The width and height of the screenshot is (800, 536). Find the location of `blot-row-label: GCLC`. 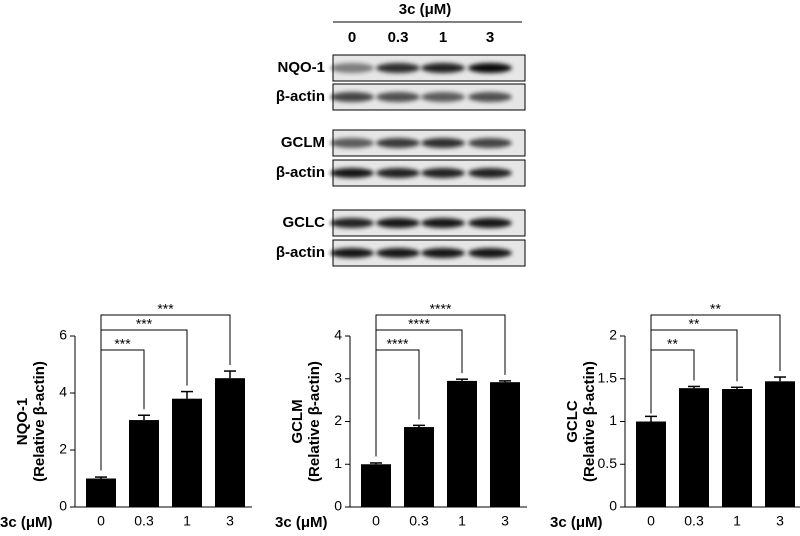

blot-row-label: GCLC is located at coordinates (304, 222).